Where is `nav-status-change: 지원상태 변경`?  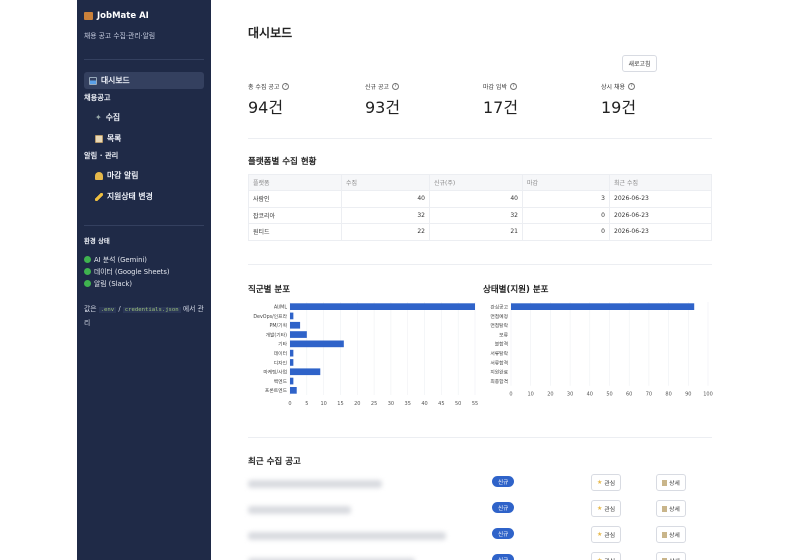
nav-status-change: 지원상태 변경 is located at coordinates (144, 196).